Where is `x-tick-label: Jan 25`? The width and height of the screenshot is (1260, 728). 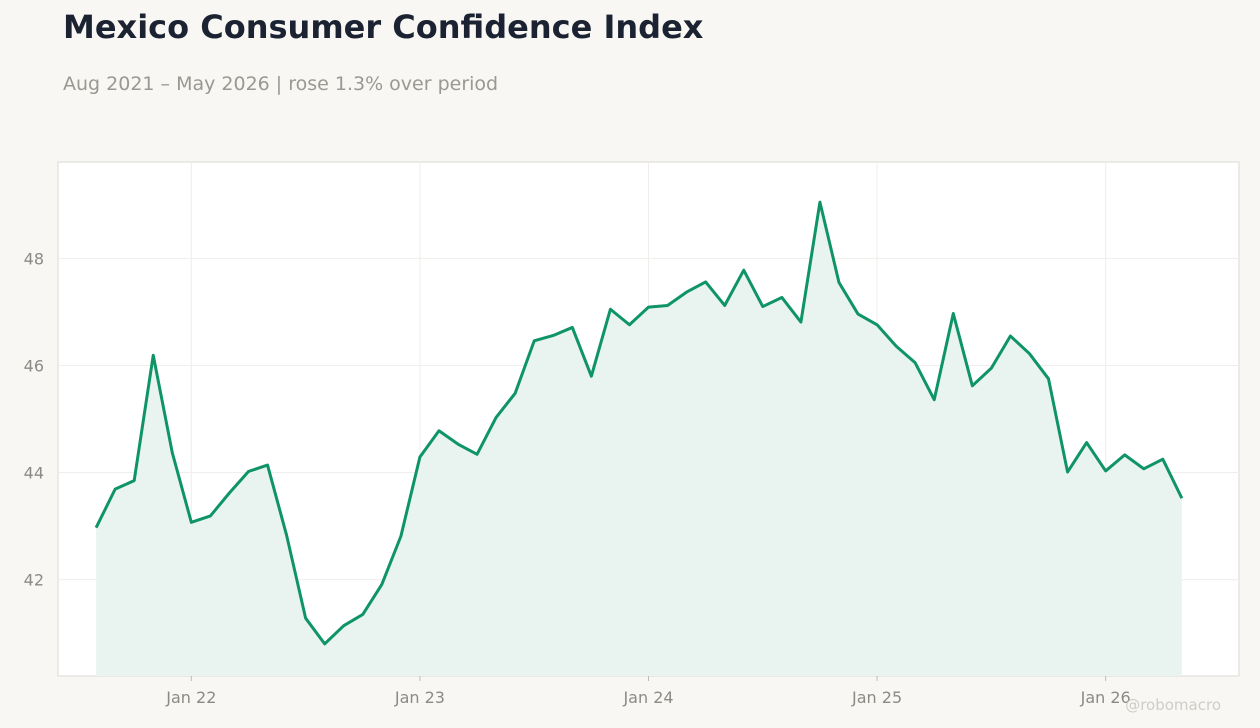
x-tick-label: Jan 25 is located at coordinates (876, 697).